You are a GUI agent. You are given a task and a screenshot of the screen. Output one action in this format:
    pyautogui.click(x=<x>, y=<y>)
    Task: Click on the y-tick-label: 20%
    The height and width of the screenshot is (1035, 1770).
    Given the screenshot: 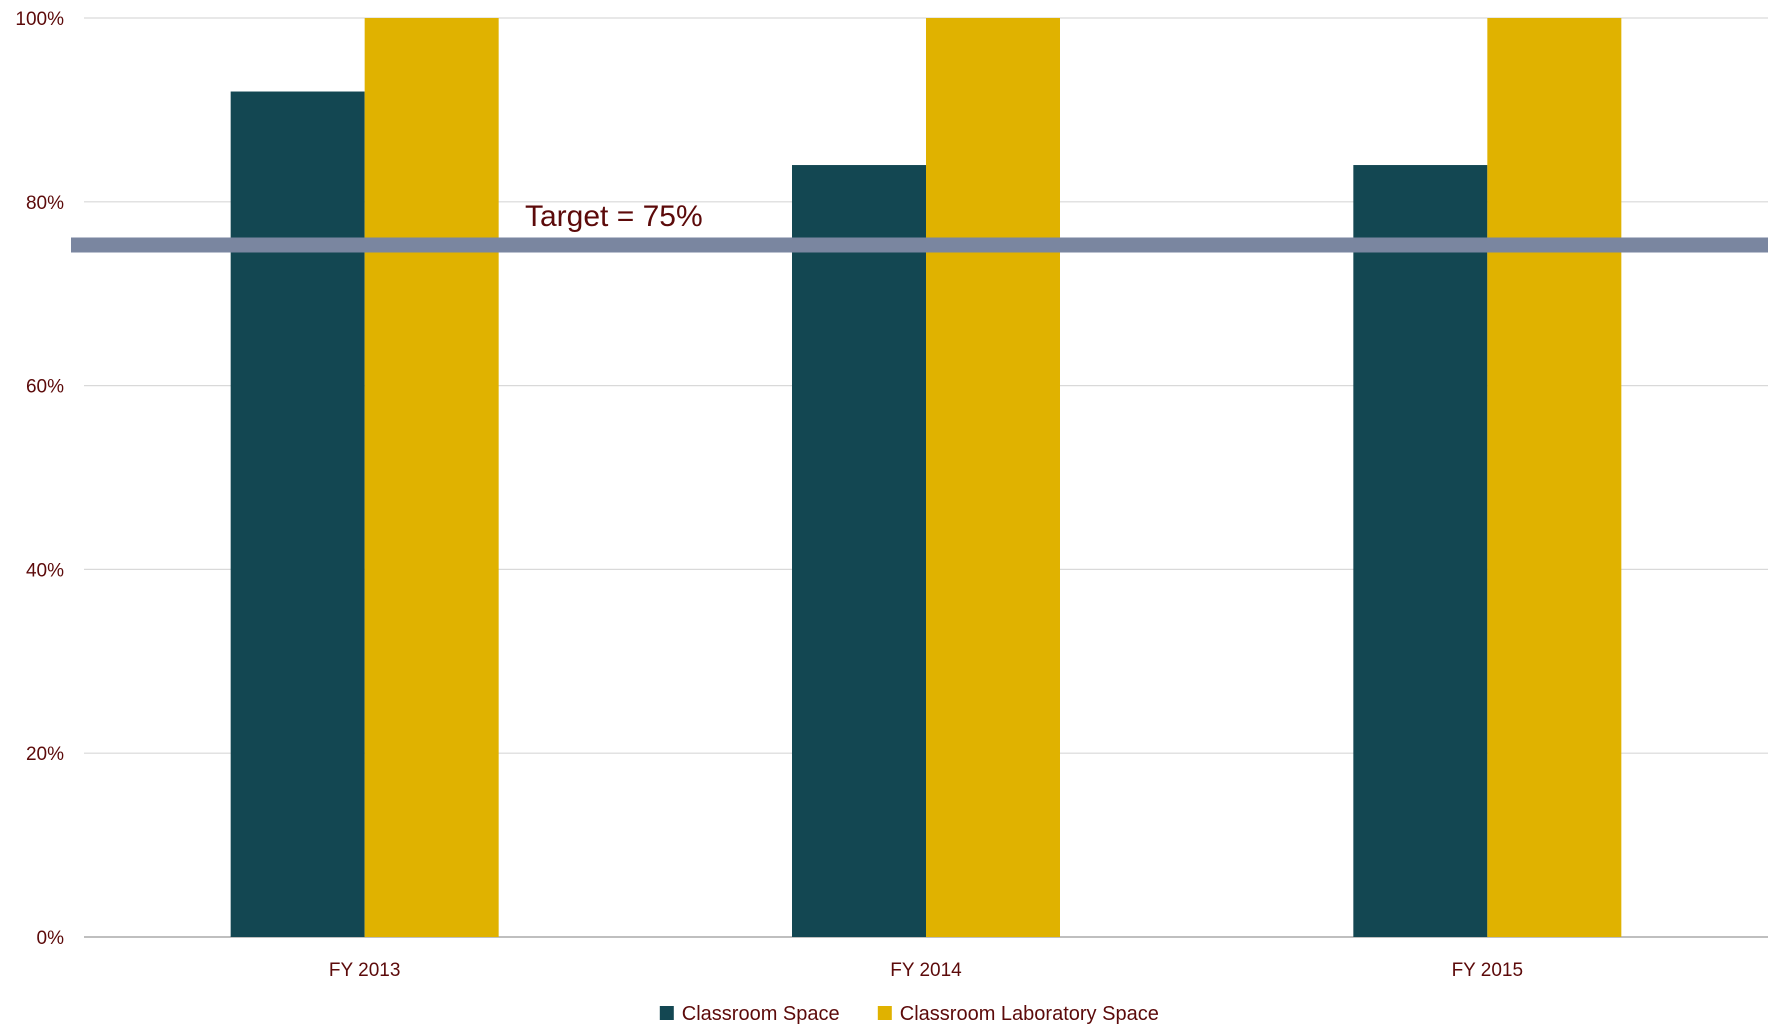 What is the action you would take?
    pyautogui.click(x=45, y=754)
    